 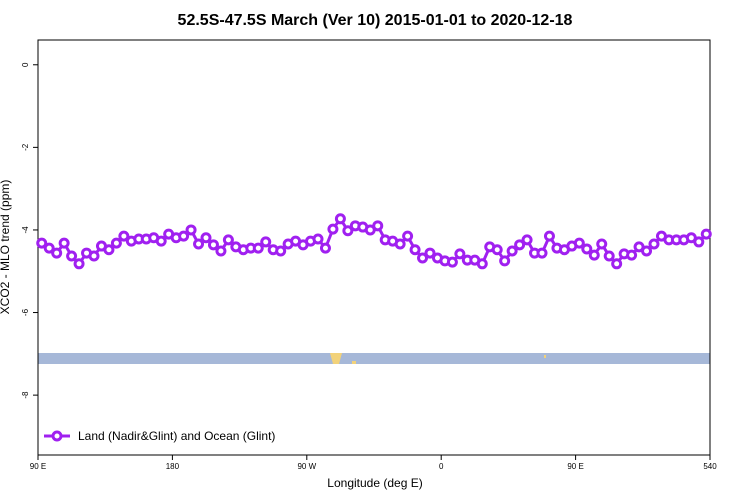 I want to click on x-tick-label: 0, so click(x=441, y=466).